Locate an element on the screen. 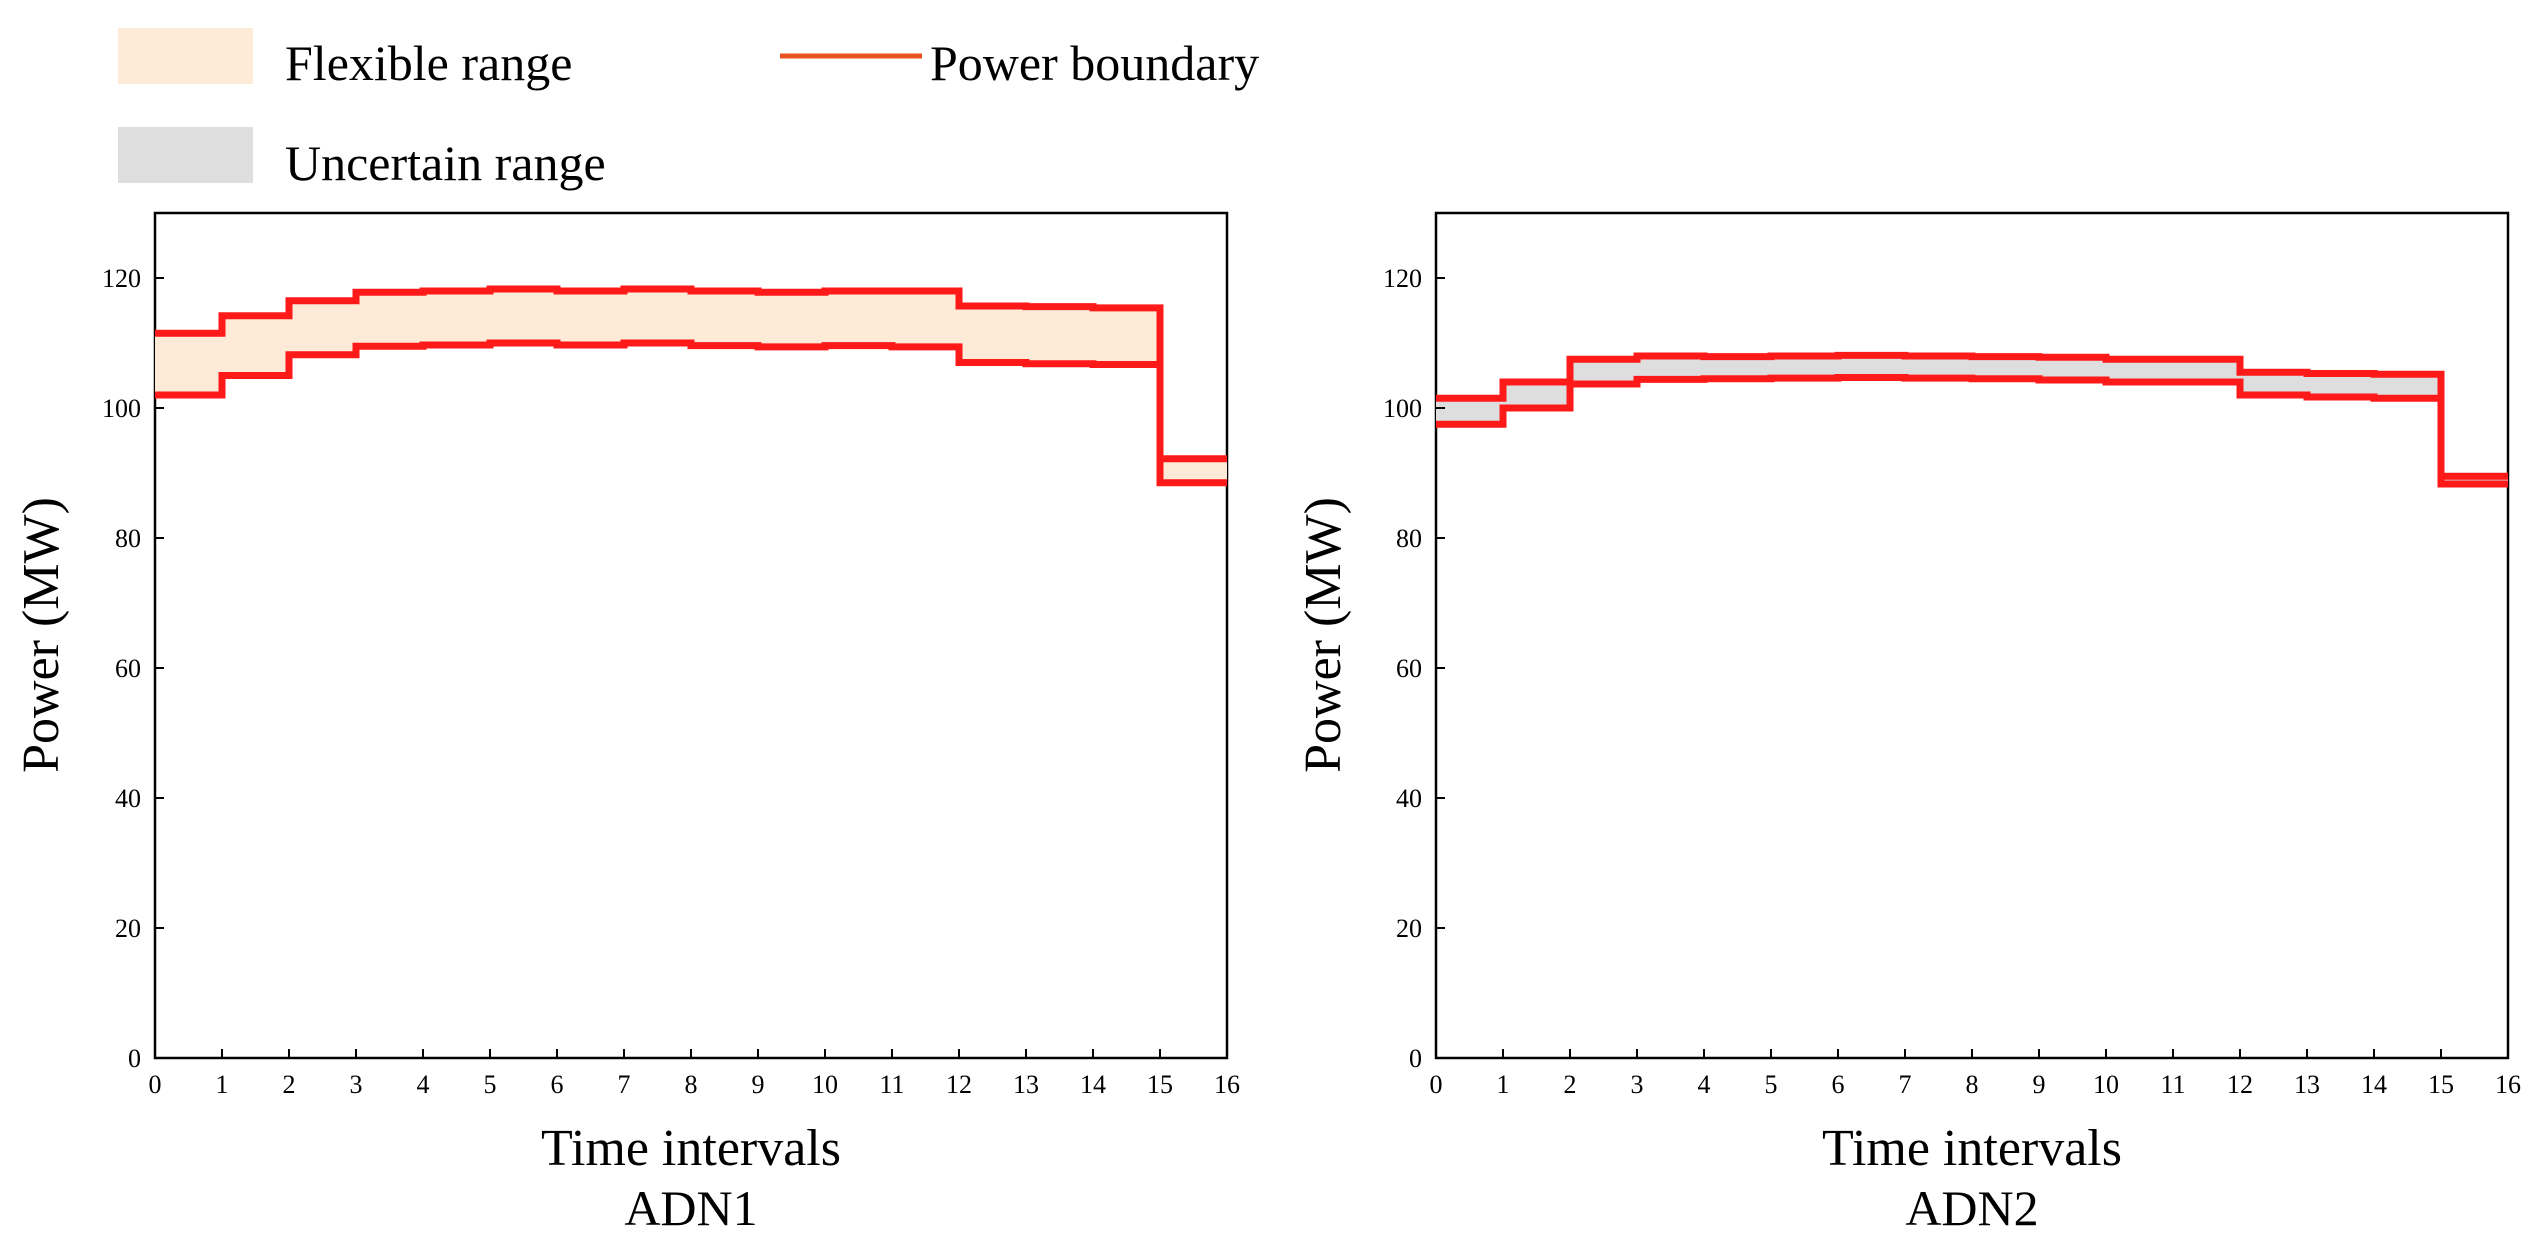 This screenshot has height=1245, width=2537. x-tick-label-adn1-13: 13 is located at coordinates (1026, 1084).